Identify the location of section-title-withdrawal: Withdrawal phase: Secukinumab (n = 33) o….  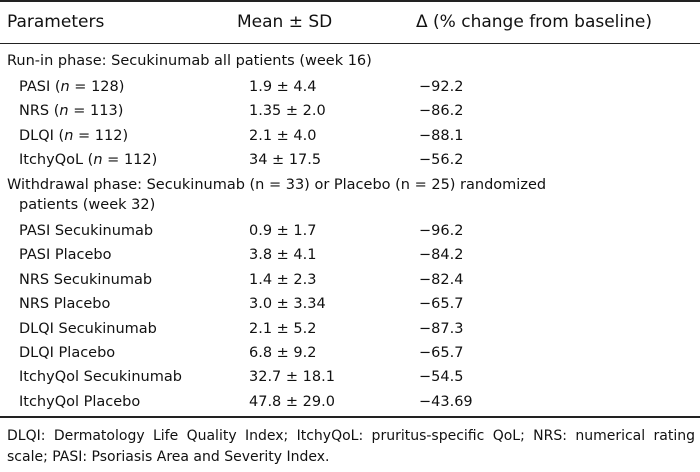
(277, 185).